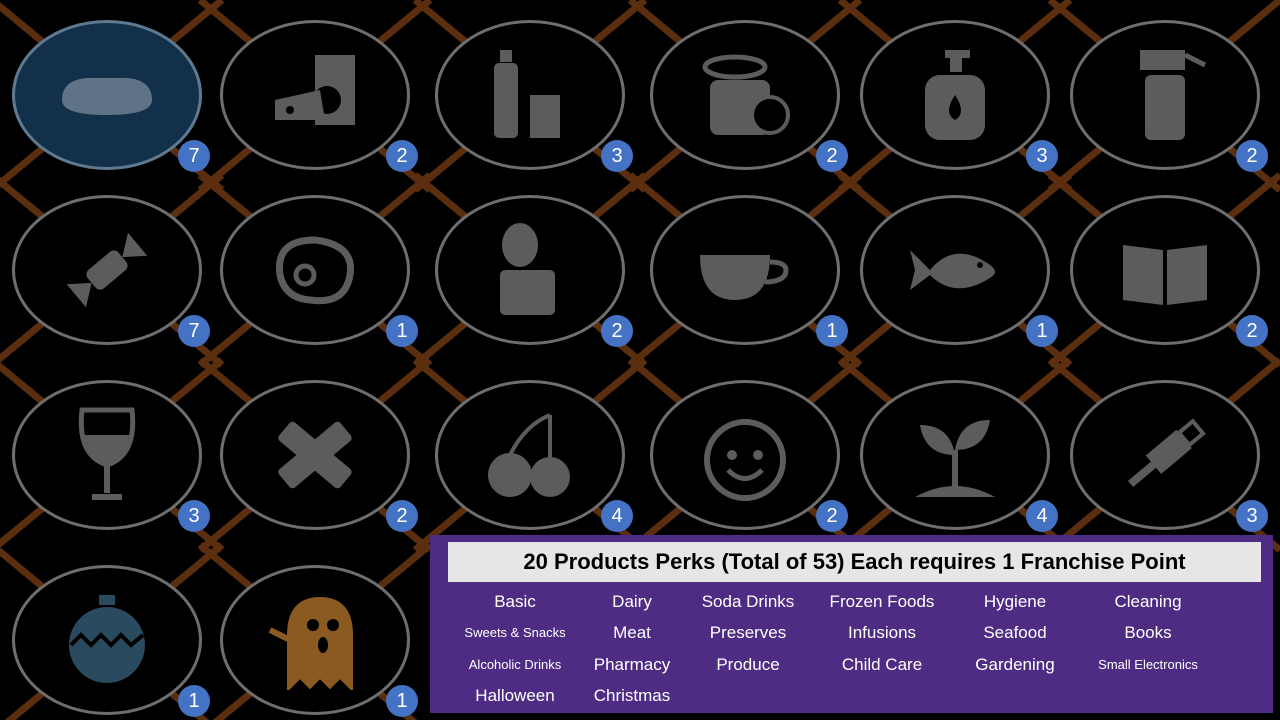  What do you see at coordinates (744, 277) in the screenshot?
I see `cup-icon` at bounding box center [744, 277].